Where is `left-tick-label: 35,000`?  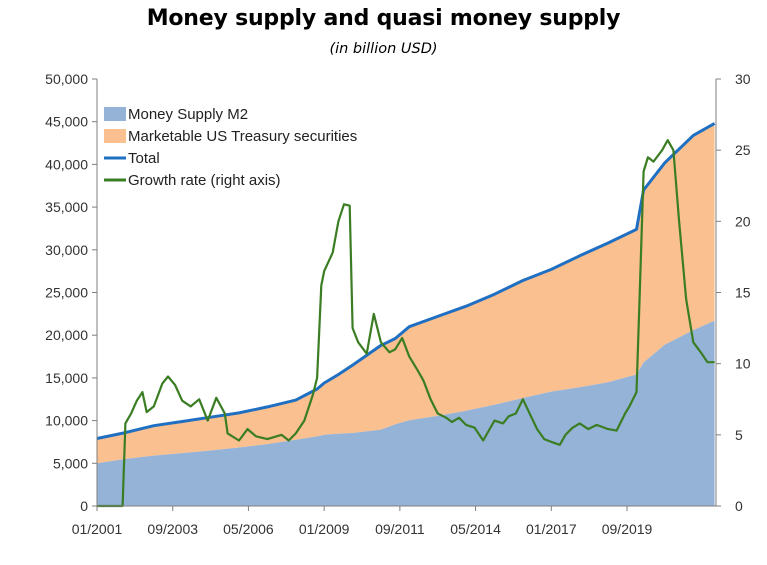
left-tick-label: 35,000 is located at coordinates (66, 207).